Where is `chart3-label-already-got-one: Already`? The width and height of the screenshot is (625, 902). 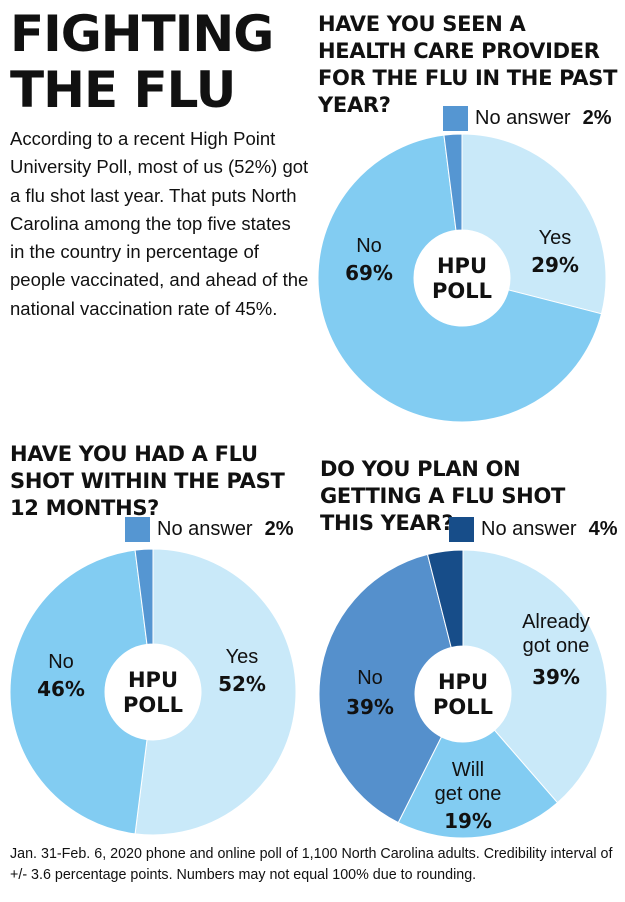
chart3-label-already-got-one: Already is located at coordinates (556, 622).